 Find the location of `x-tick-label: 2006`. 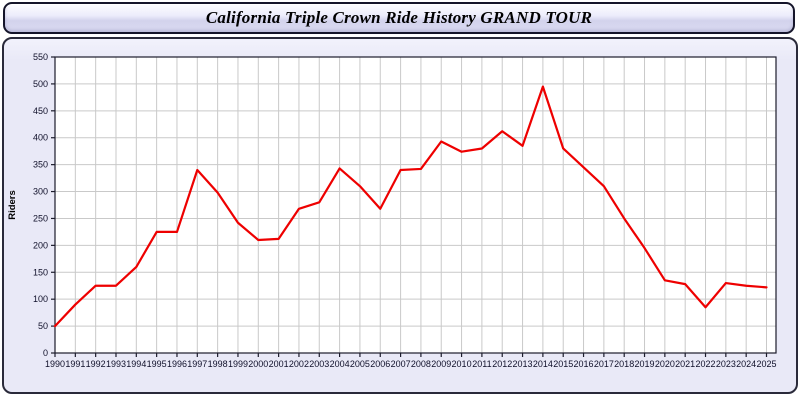

x-tick-label: 2006 is located at coordinates (380, 364).